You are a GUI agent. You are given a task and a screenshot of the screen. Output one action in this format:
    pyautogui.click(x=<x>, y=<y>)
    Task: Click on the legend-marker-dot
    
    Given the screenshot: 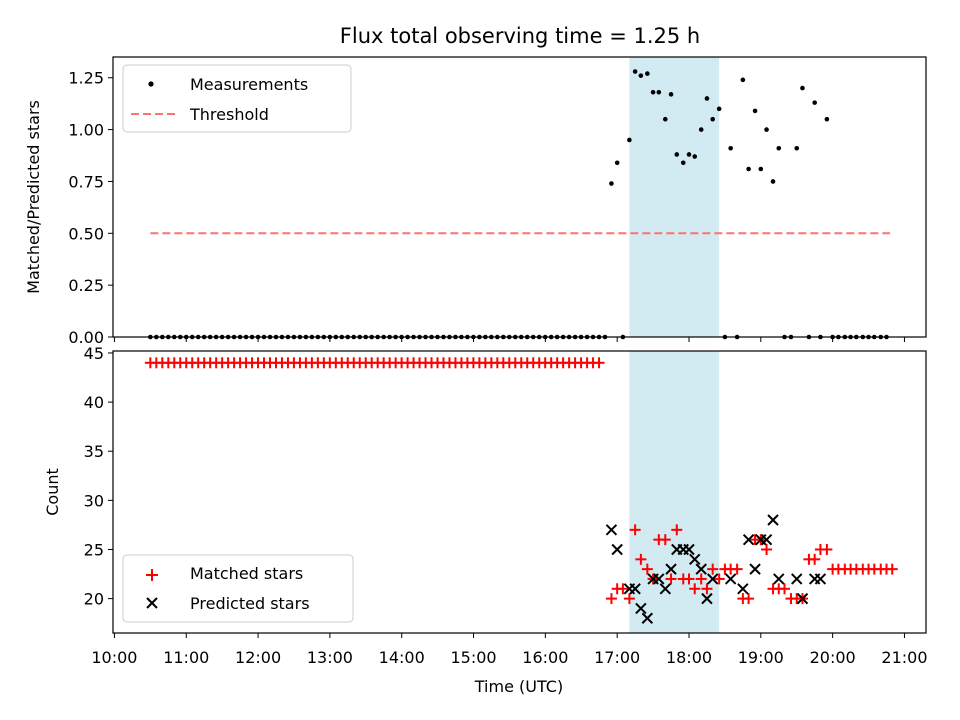 What is the action you would take?
    pyautogui.click(x=151, y=84)
    